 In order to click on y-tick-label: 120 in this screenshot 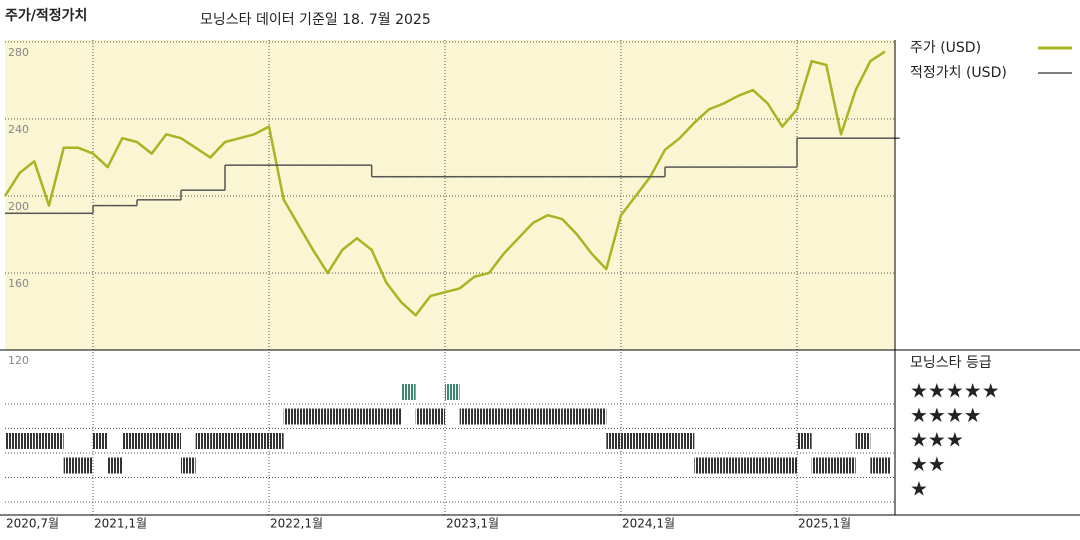, I will do `click(18, 360)`.